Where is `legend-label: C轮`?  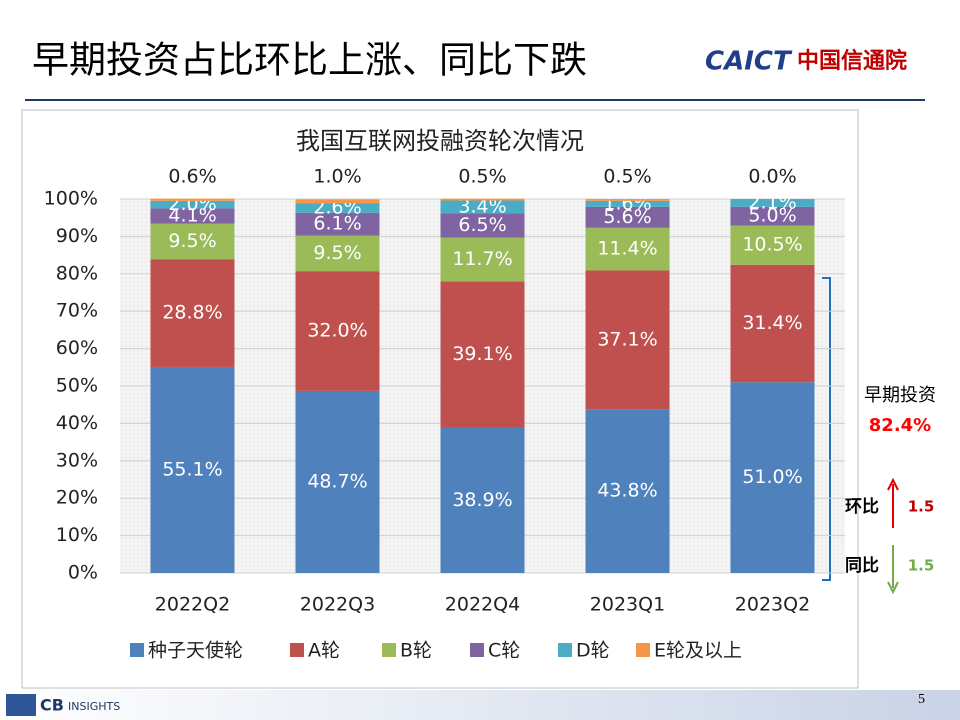 legend-label: C轮 is located at coordinates (504, 651).